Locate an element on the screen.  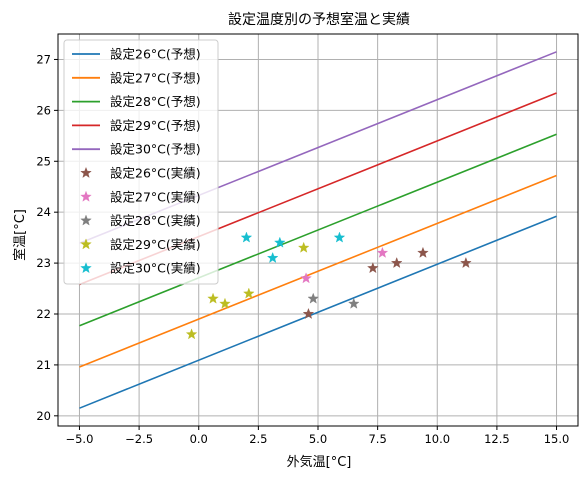
x-tick-label: 10.0 is located at coordinates (437, 439).